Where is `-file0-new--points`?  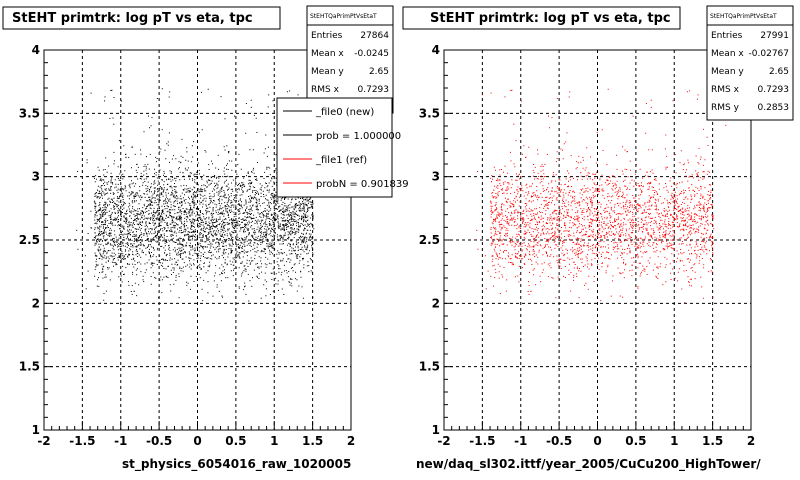
-file0-new--points is located at coordinates (201, 196).